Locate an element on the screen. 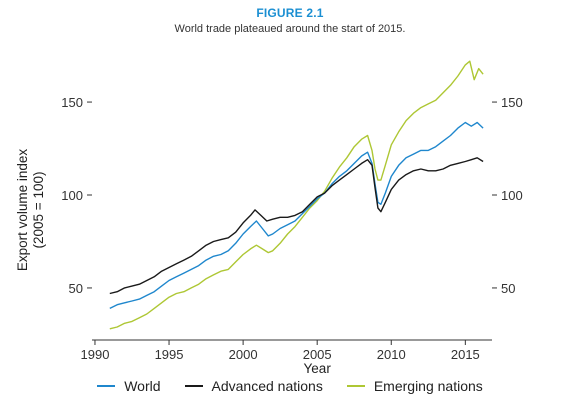 This screenshot has width=580, height=413. x-tick-label: 2010 is located at coordinates (391, 354).